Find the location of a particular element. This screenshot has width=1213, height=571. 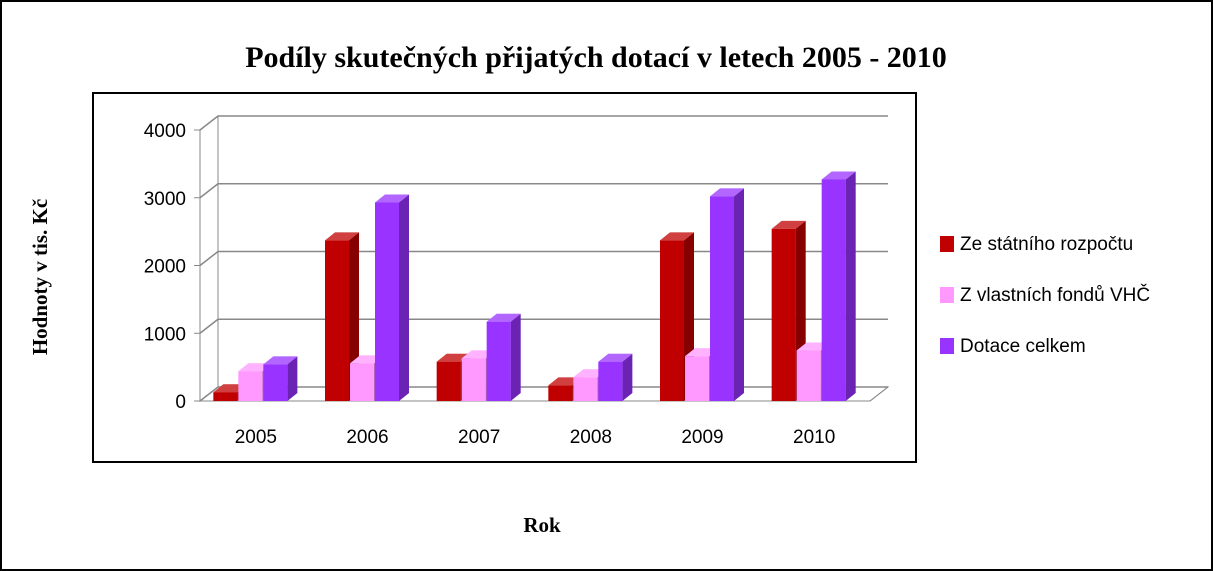

x-axis-end is located at coordinates (879, 394).